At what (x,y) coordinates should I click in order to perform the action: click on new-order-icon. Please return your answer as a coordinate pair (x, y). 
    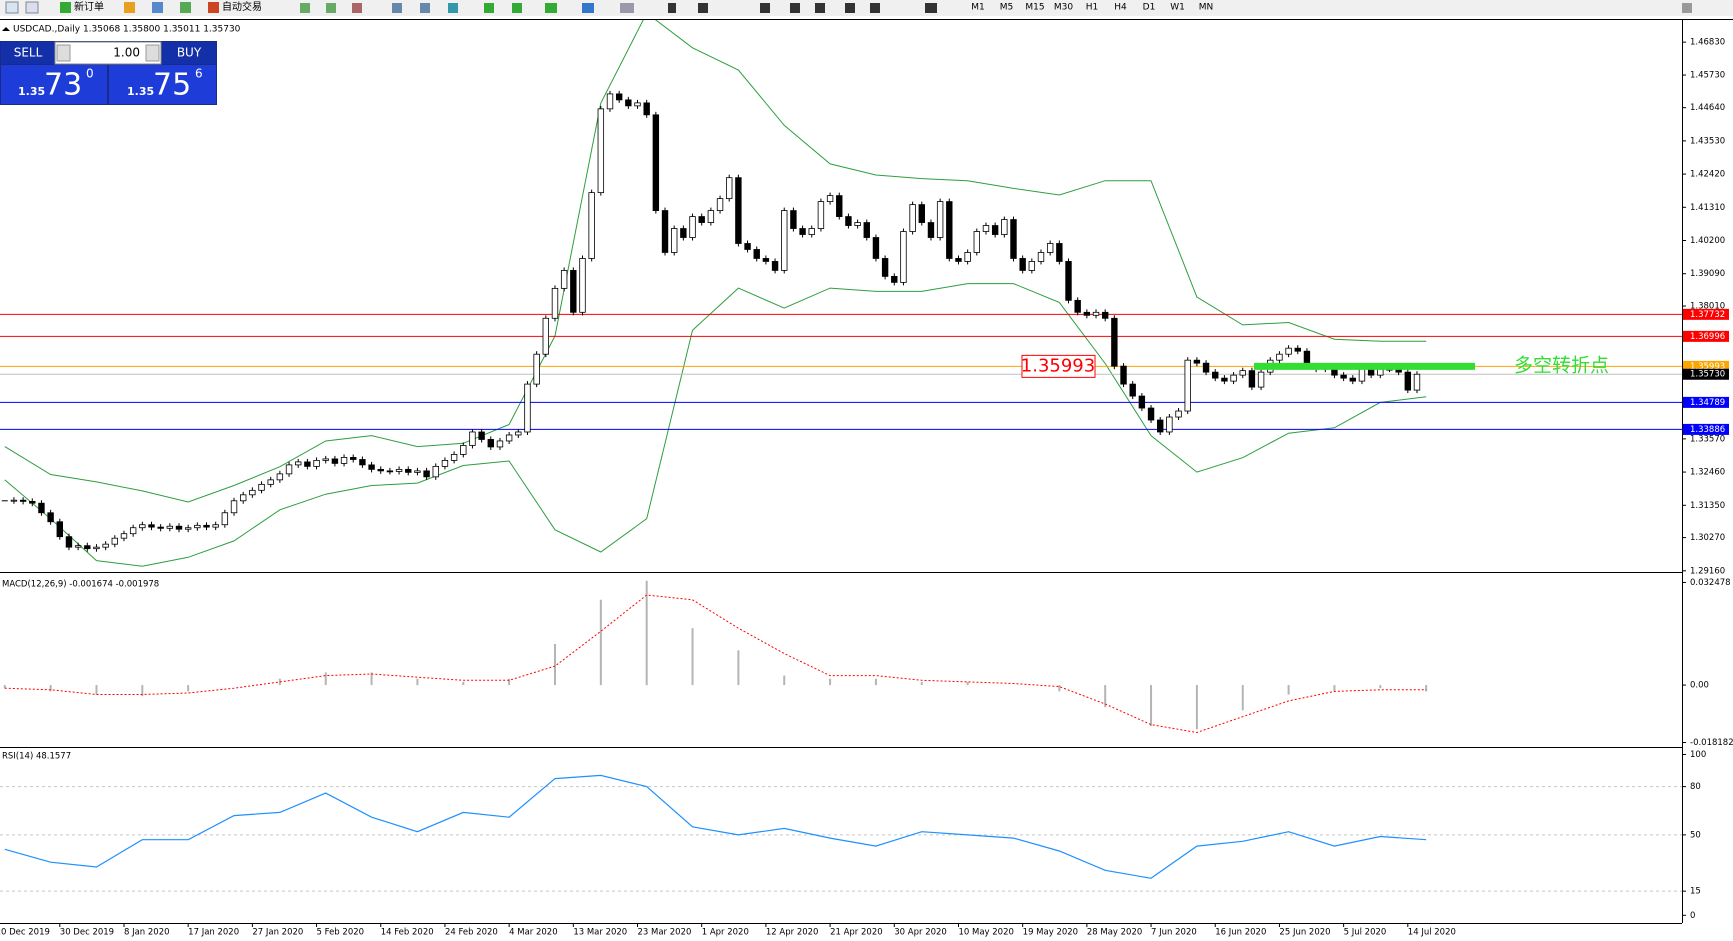
    Looking at the image, I should click on (65, 7).